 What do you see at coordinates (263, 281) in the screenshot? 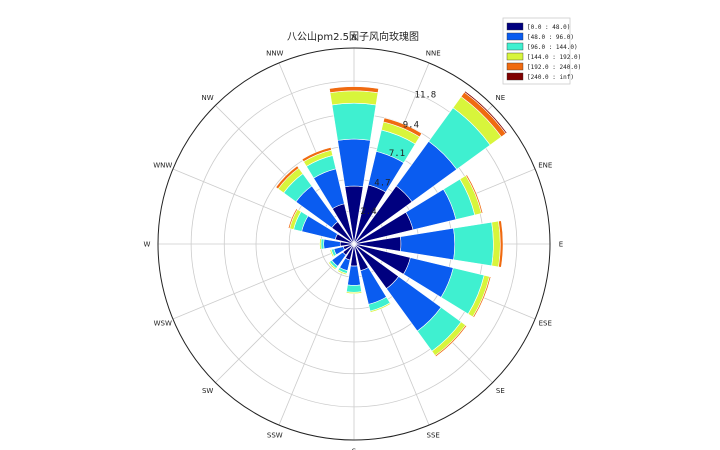
I see `grid-spoke` at bounding box center [263, 281].